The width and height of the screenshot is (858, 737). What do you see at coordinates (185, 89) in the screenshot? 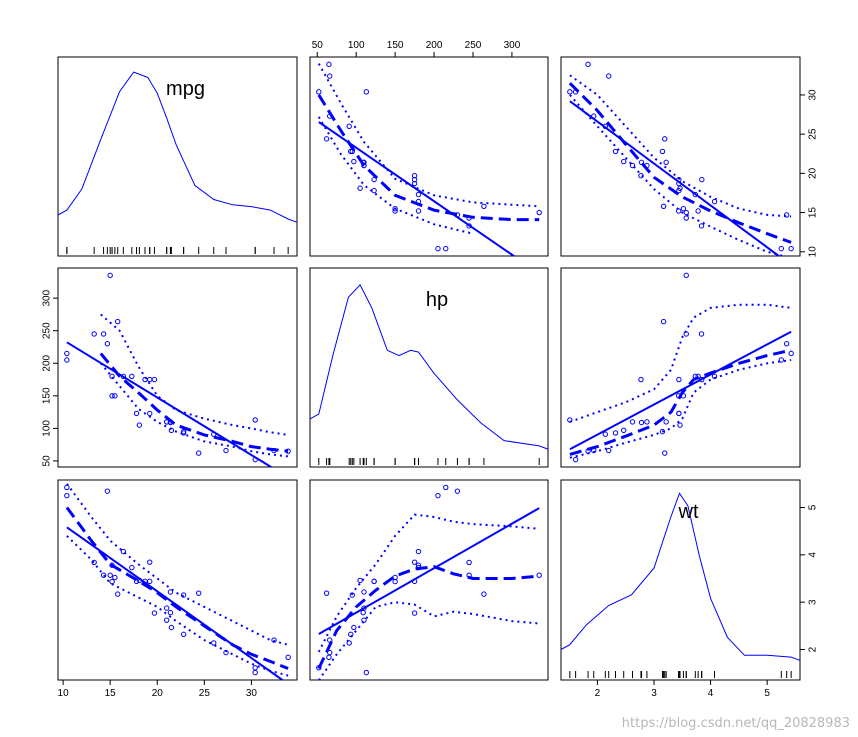
I see `diag-label-mpg: mpg` at bounding box center [185, 89].